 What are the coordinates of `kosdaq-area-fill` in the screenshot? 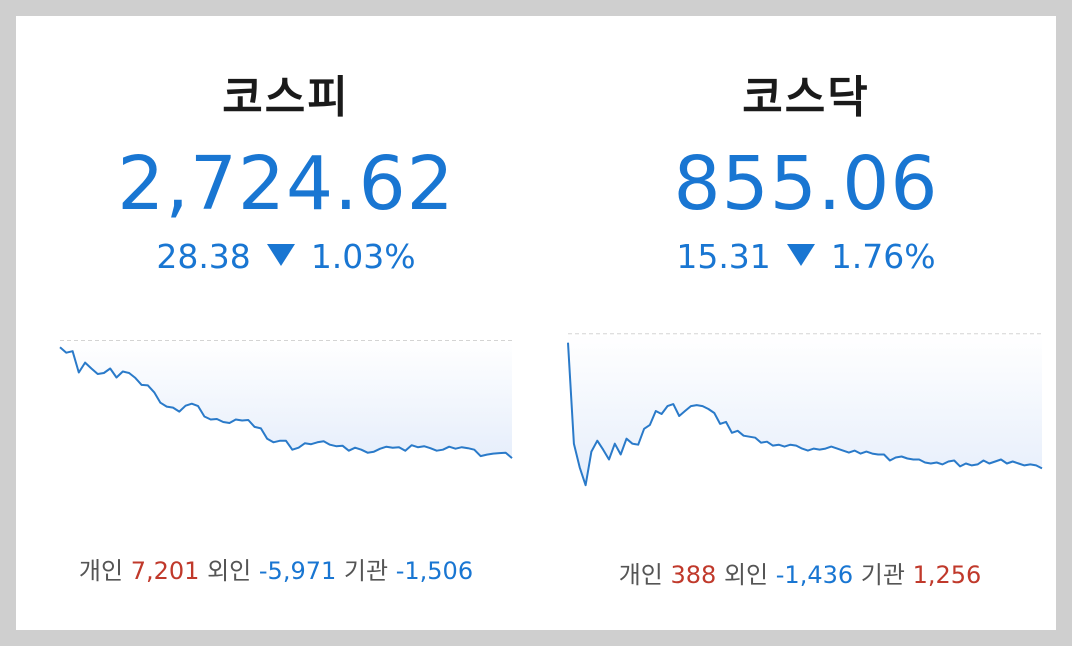 It's located at (805, 410).